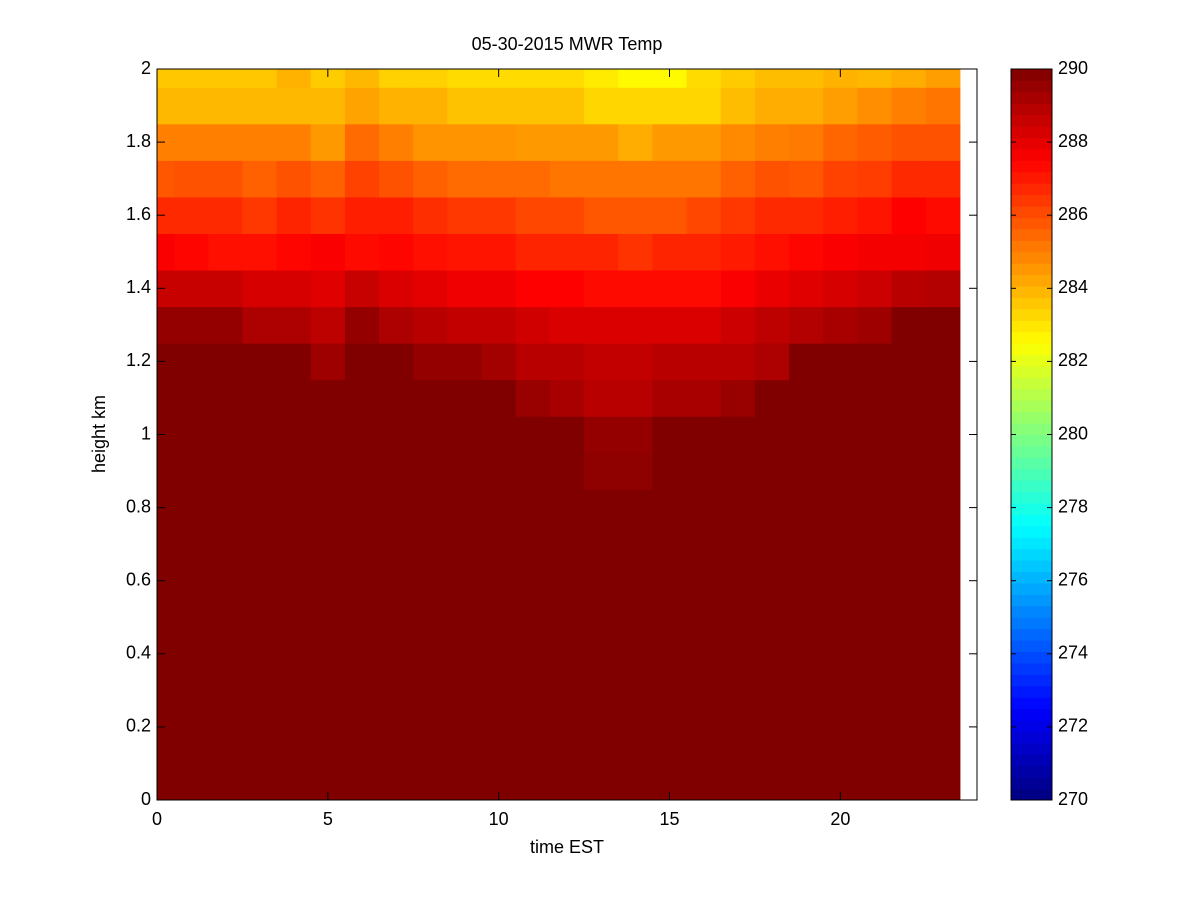 The height and width of the screenshot is (900, 1200). What do you see at coordinates (146, 799) in the screenshot?
I see `y-tick-label: 0` at bounding box center [146, 799].